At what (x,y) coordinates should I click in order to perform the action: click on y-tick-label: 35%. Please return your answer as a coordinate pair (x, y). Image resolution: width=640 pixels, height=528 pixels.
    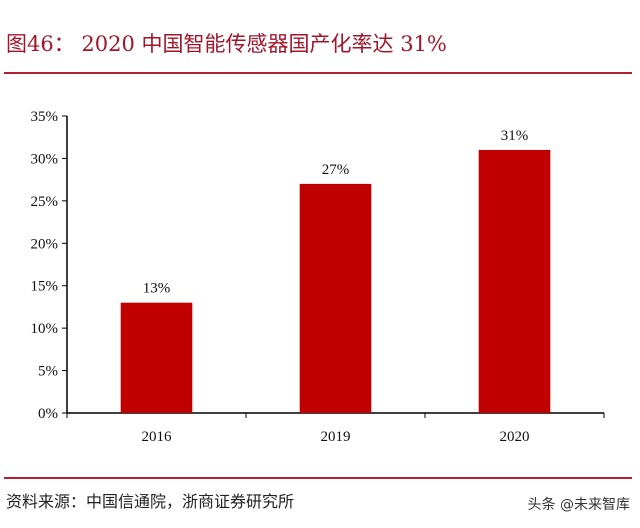
    Looking at the image, I should click on (45, 117).